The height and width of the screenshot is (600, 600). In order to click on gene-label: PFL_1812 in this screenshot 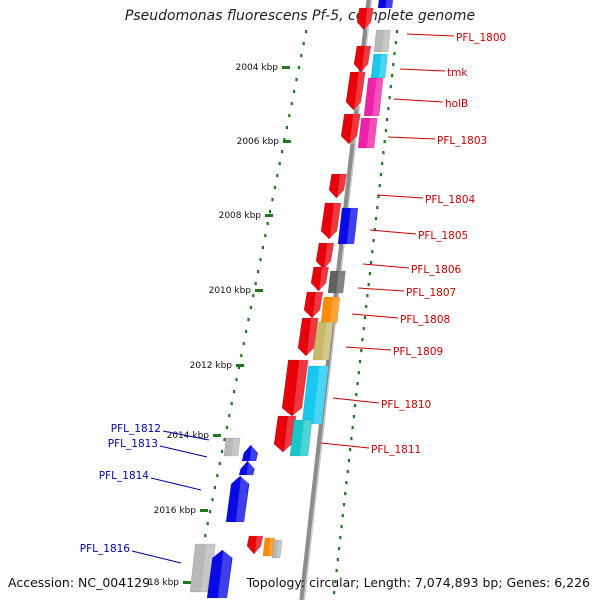, I will do `click(136, 429)`.